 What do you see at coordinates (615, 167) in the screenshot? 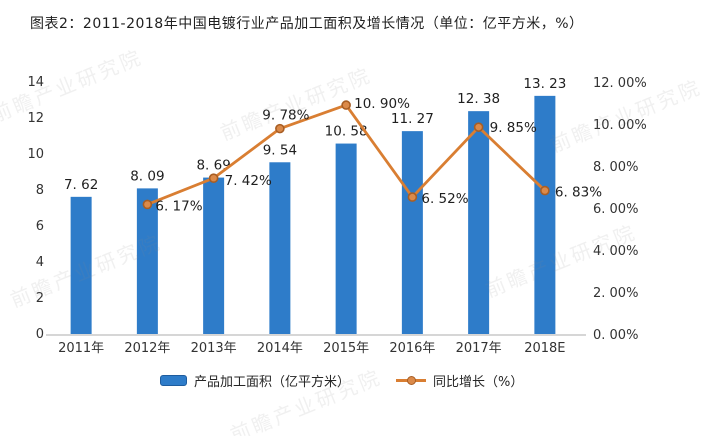
I see `right-axis-tick-label: 8. 00%` at bounding box center [615, 167].